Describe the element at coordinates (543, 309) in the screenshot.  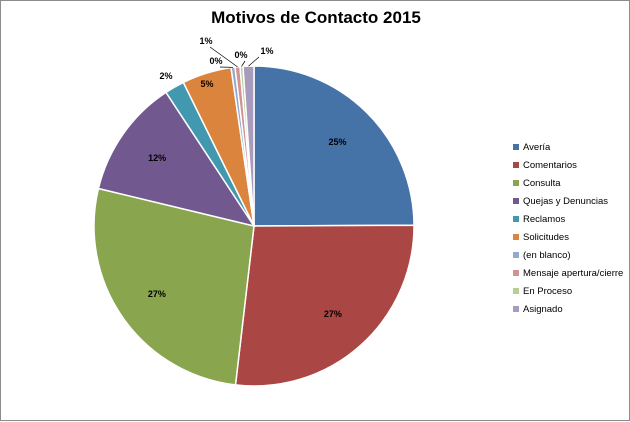
I see `legend-label: Asignado` at that location.